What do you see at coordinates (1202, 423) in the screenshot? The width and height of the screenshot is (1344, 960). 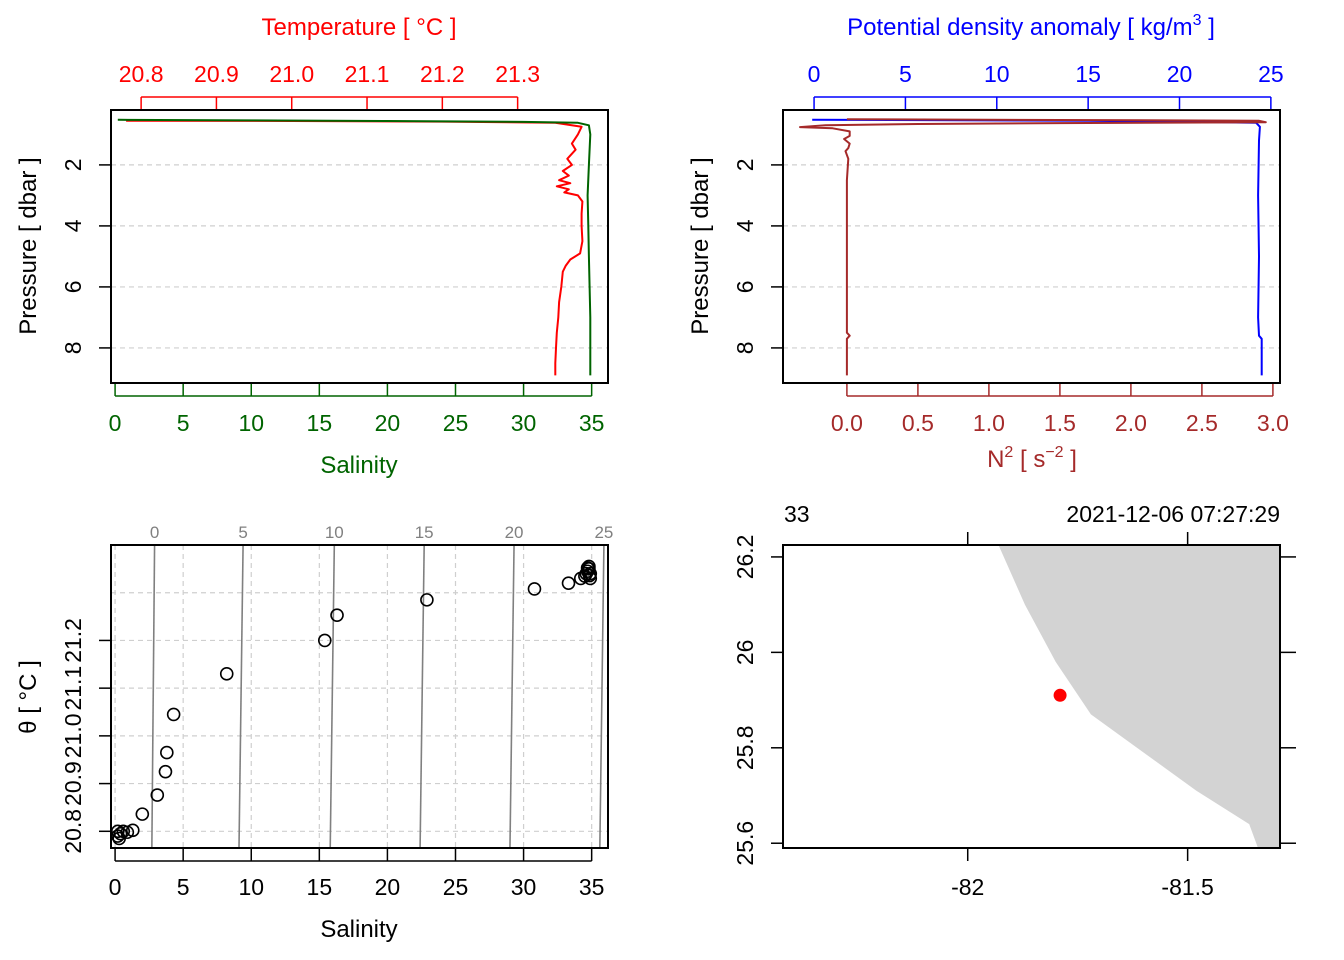 I see `p2-bottom-tick-label: 2.5` at bounding box center [1202, 423].